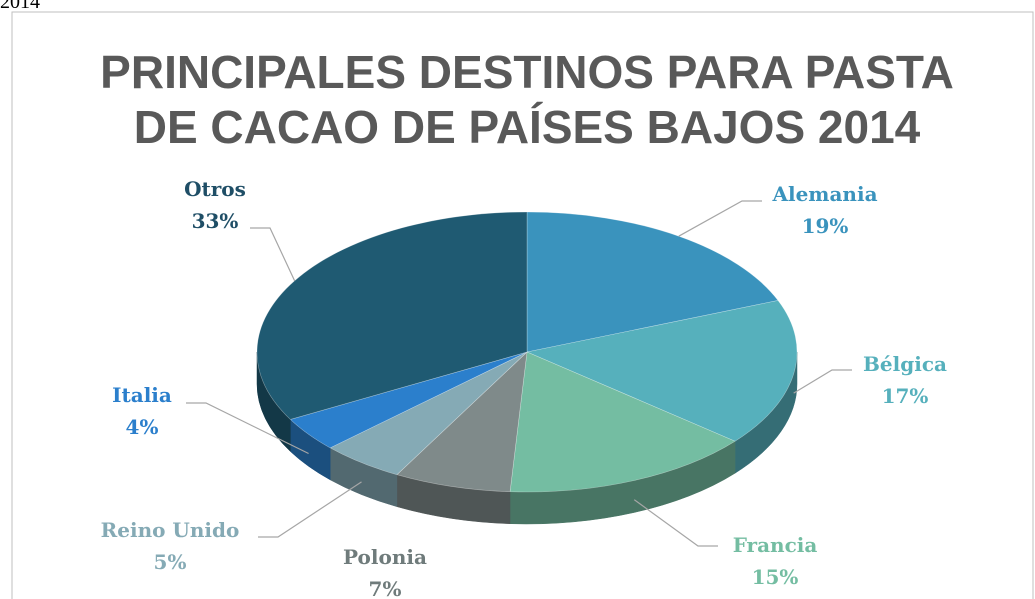 This screenshot has width=1035, height=599. I want to click on chart-title: DE CACAO DE PAÍSES BAJOS 2014, so click(527, 127).